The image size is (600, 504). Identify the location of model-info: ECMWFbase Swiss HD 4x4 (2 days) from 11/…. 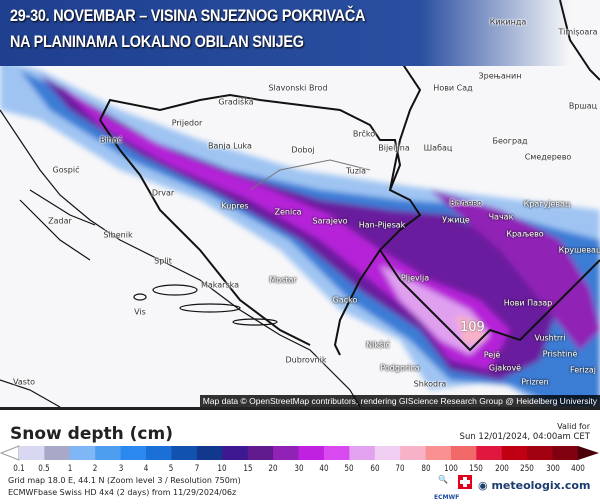
(122, 492).